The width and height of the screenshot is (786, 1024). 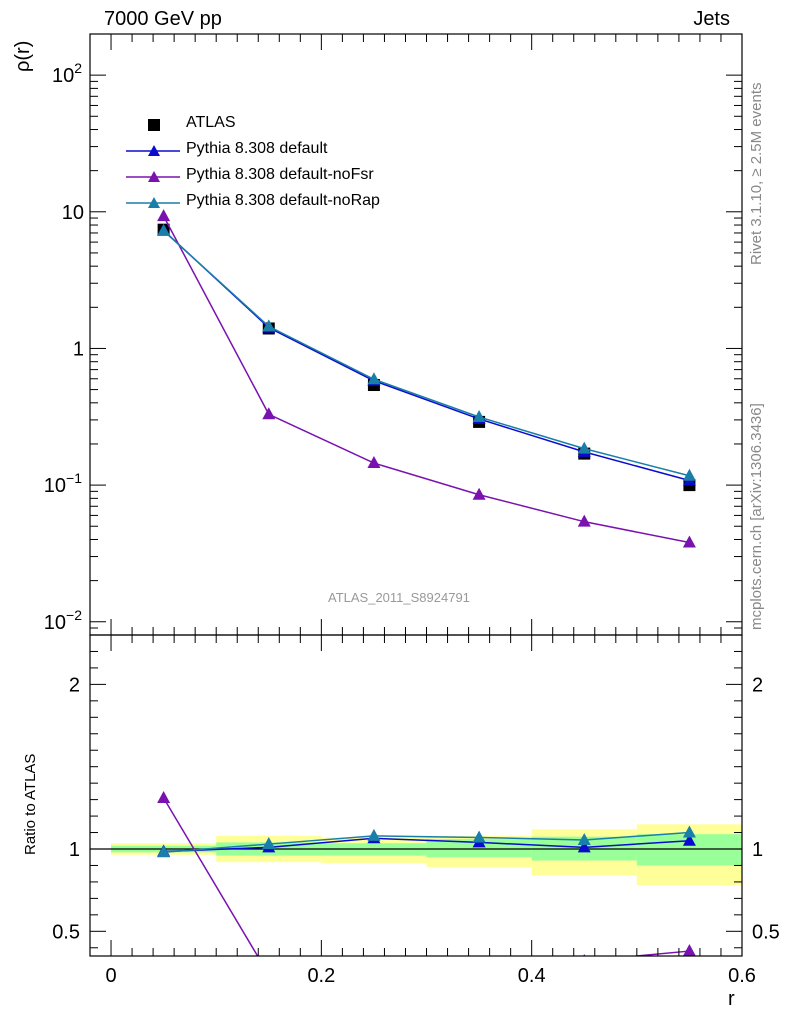 What do you see at coordinates (766, 932) in the screenshot?
I see `ratio-y-tick-label-right: 0.5` at bounding box center [766, 932].